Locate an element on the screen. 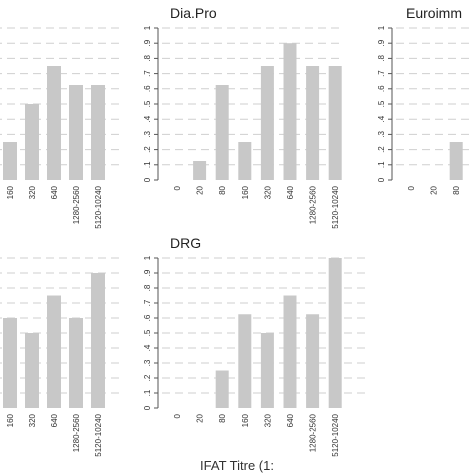  figure-xlabel: IFAT Titre (1: is located at coordinates (237, 465).